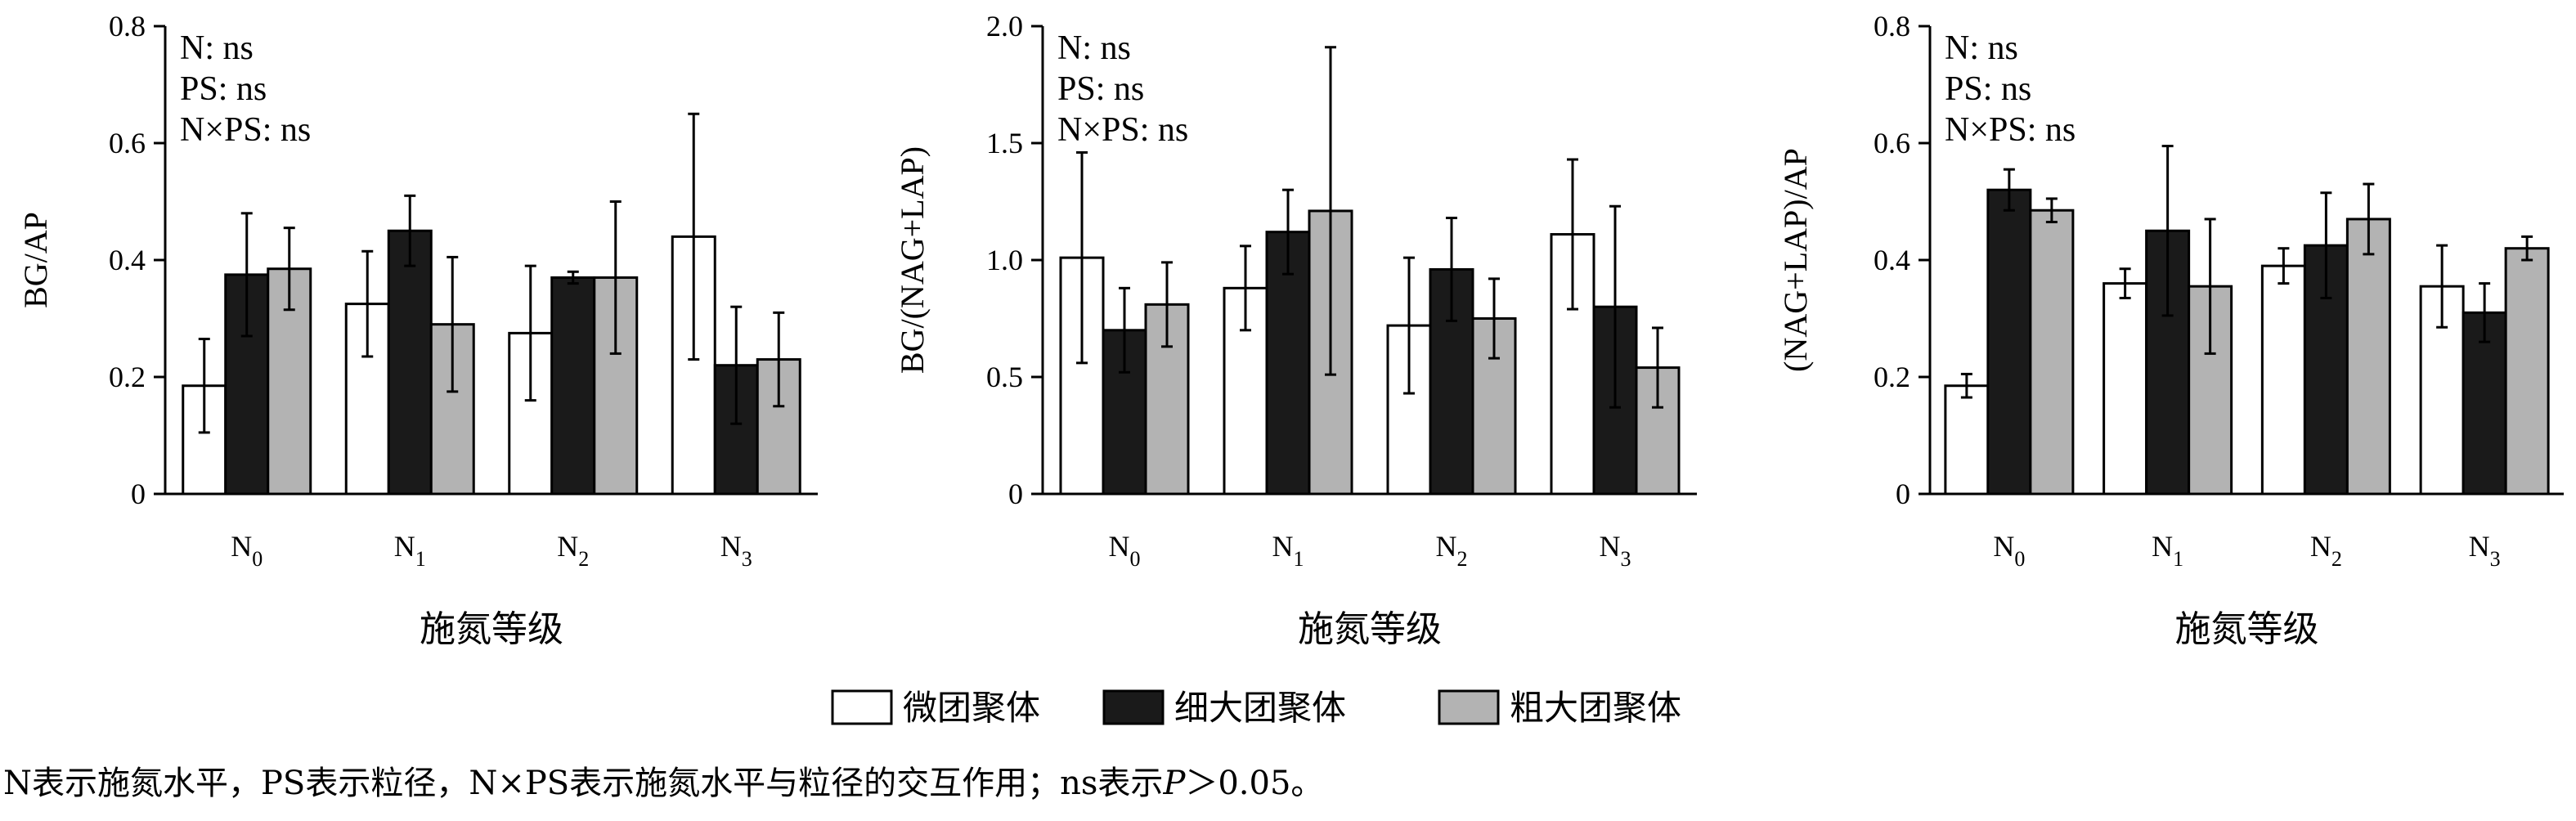 The width and height of the screenshot is (2576, 821). I want to click on y-tick-label: 0.5, so click(1004, 377).